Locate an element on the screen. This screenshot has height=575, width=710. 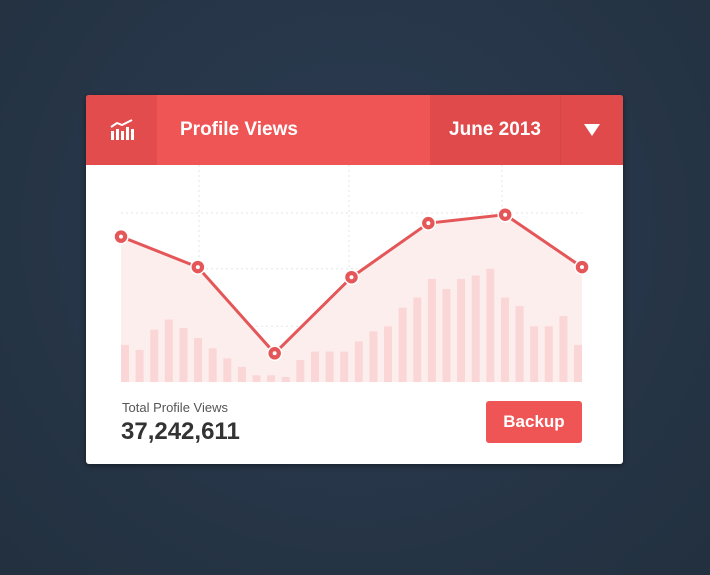
dropdown-button is located at coordinates (592, 130).